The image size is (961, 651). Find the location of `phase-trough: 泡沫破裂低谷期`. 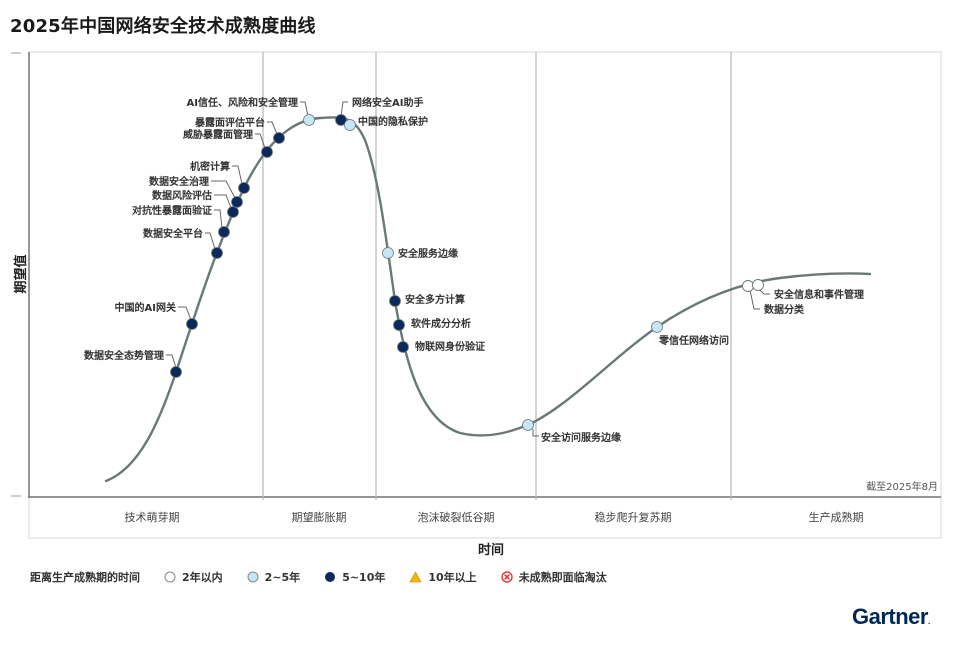

phase-trough: 泡沫破裂低谷期 is located at coordinates (456, 517).